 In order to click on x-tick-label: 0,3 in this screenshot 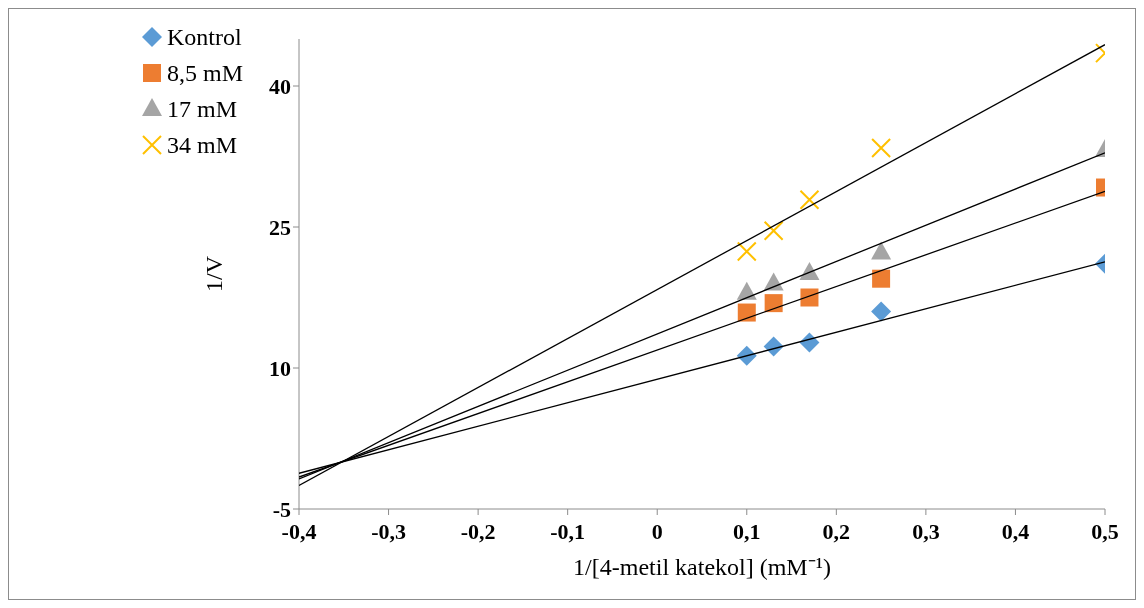, I will do `click(926, 531)`.